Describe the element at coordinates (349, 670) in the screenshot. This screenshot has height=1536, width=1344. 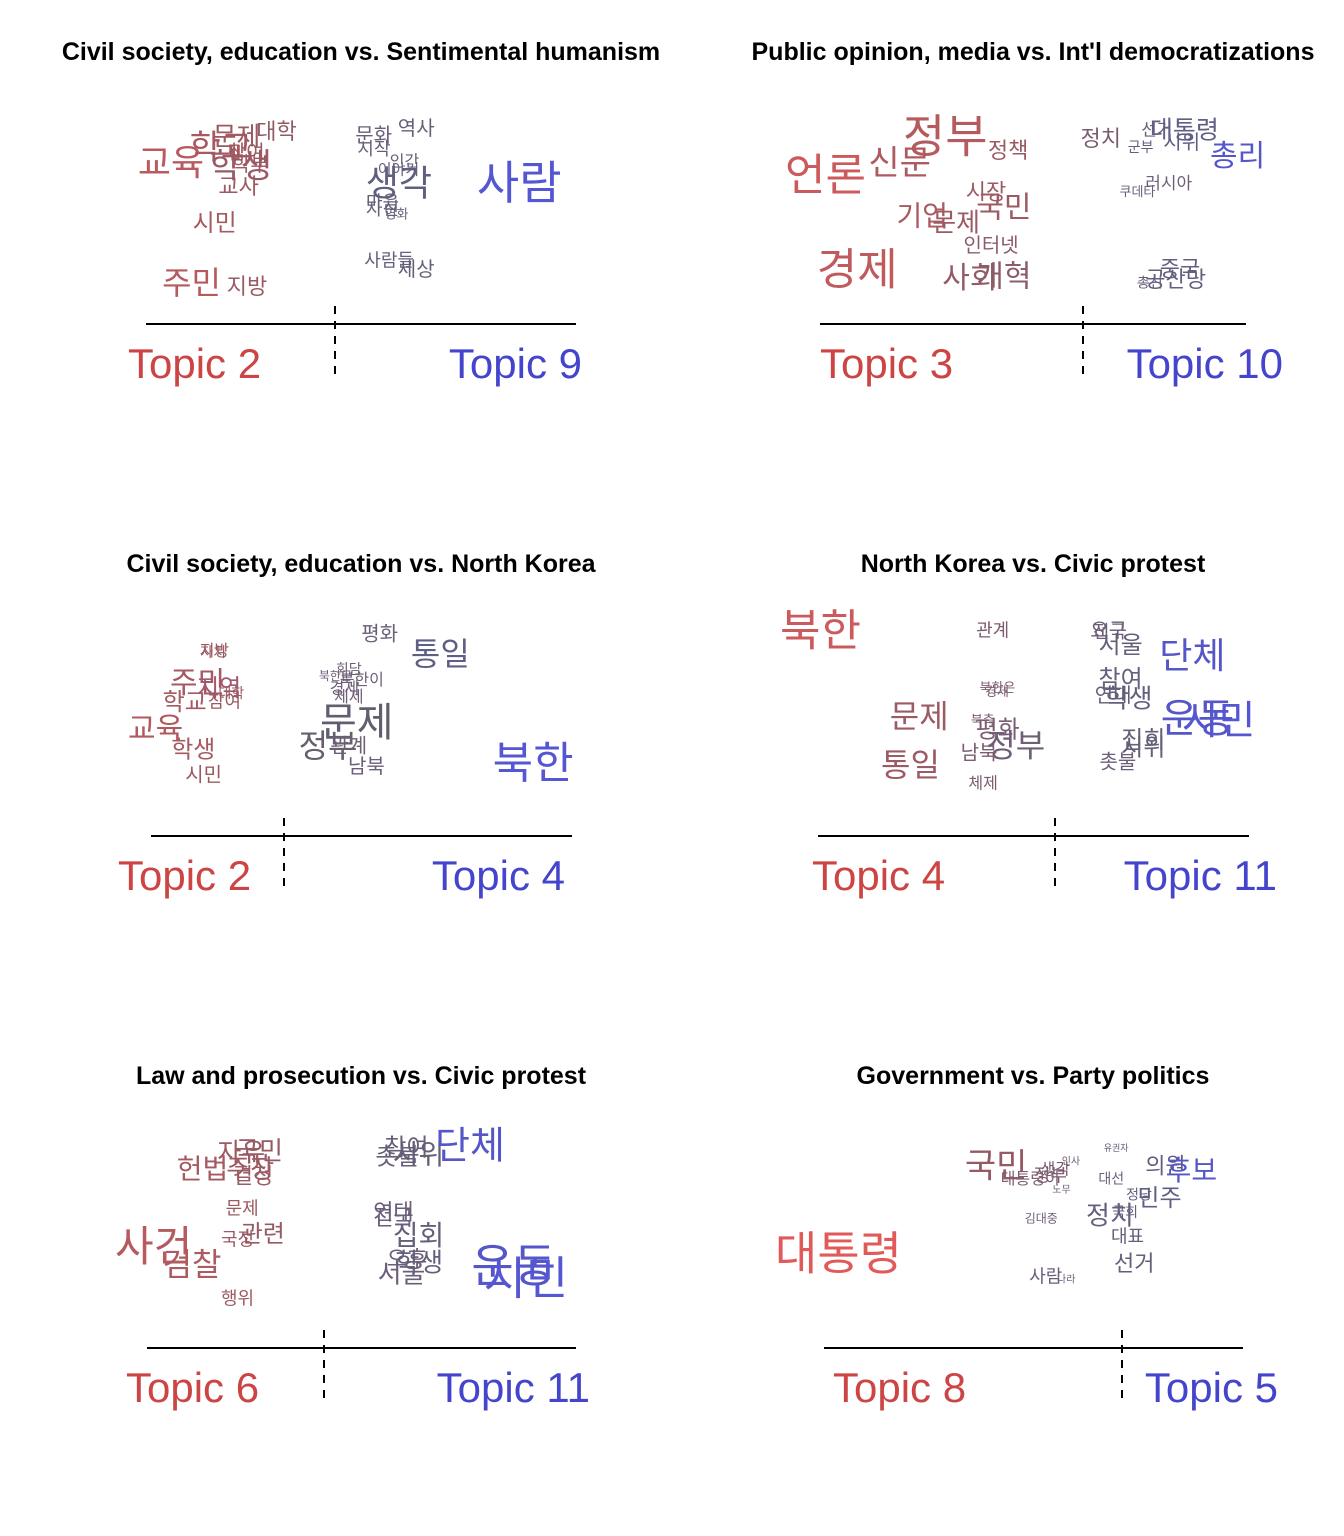
I see `word-mark: 회담` at that location.